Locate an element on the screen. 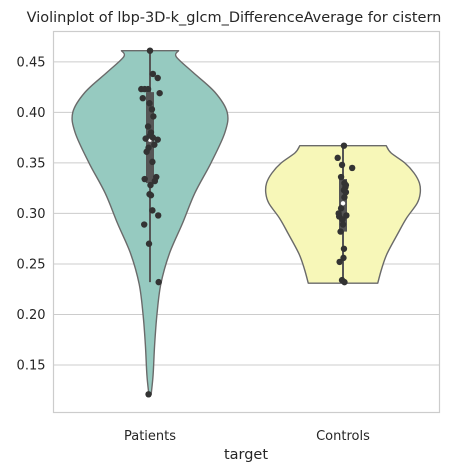 Image resolution: width=467 pixels, height=473 pixels. y-tick-label-6: 0.45 is located at coordinates (31, 62).